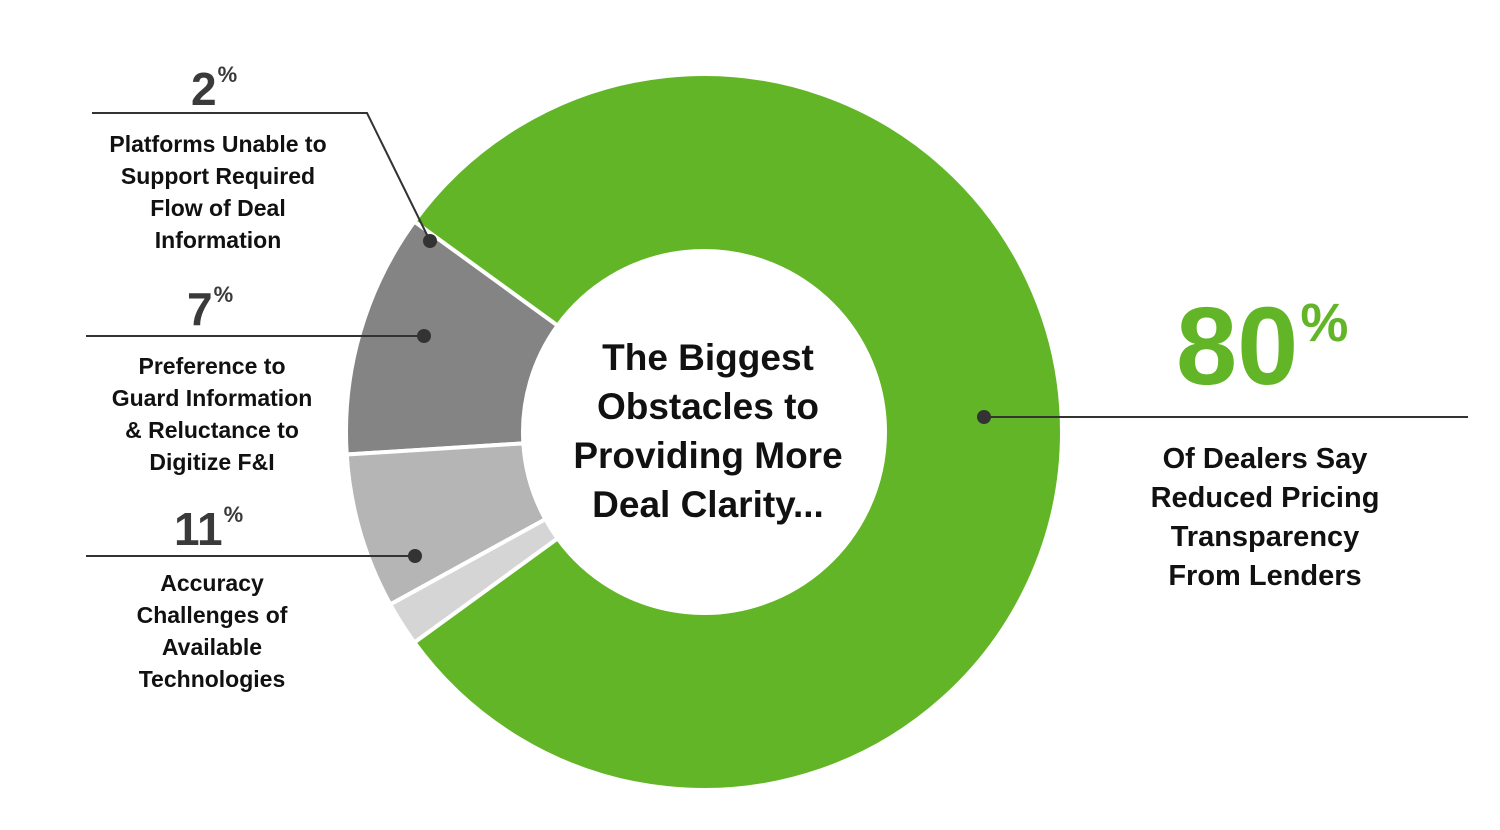 The width and height of the screenshot is (1500, 830). What do you see at coordinates (1262, 346) in the screenshot?
I see `slice-value-80: 80%` at bounding box center [1262, 346].